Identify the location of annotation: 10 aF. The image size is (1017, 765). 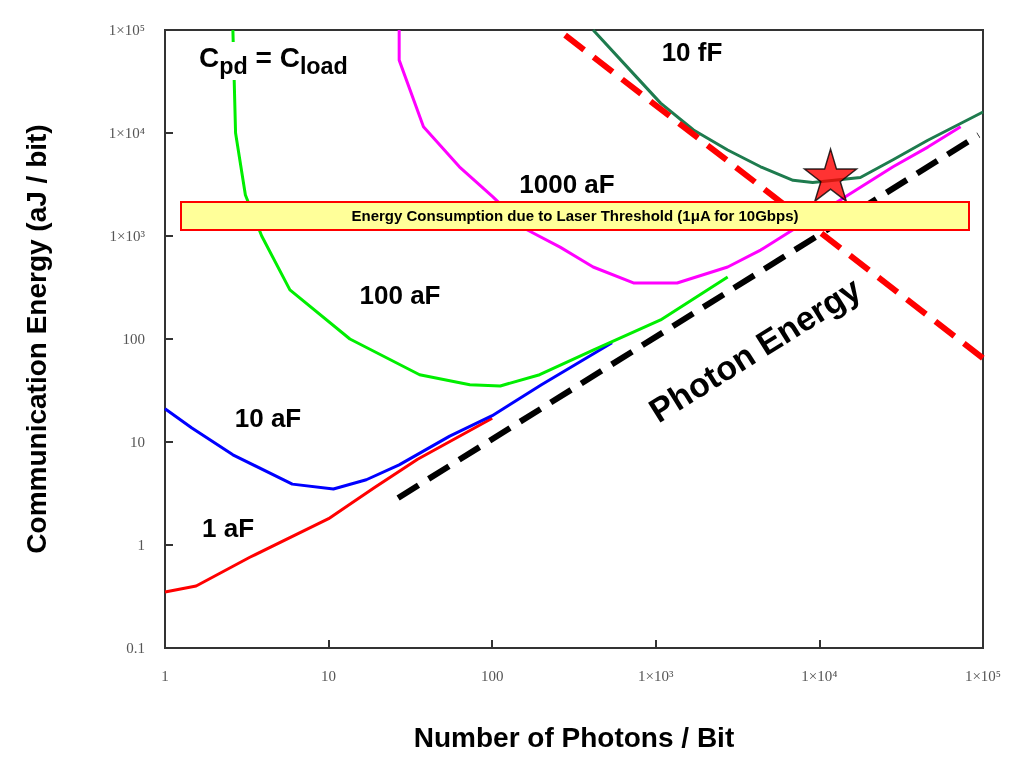
(268, 418).